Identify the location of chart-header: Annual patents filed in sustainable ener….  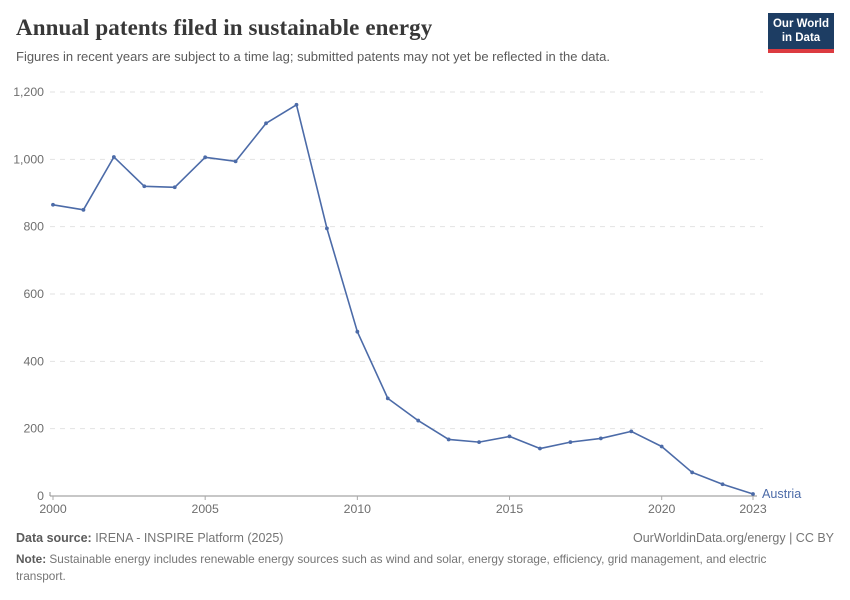
(425, 39).